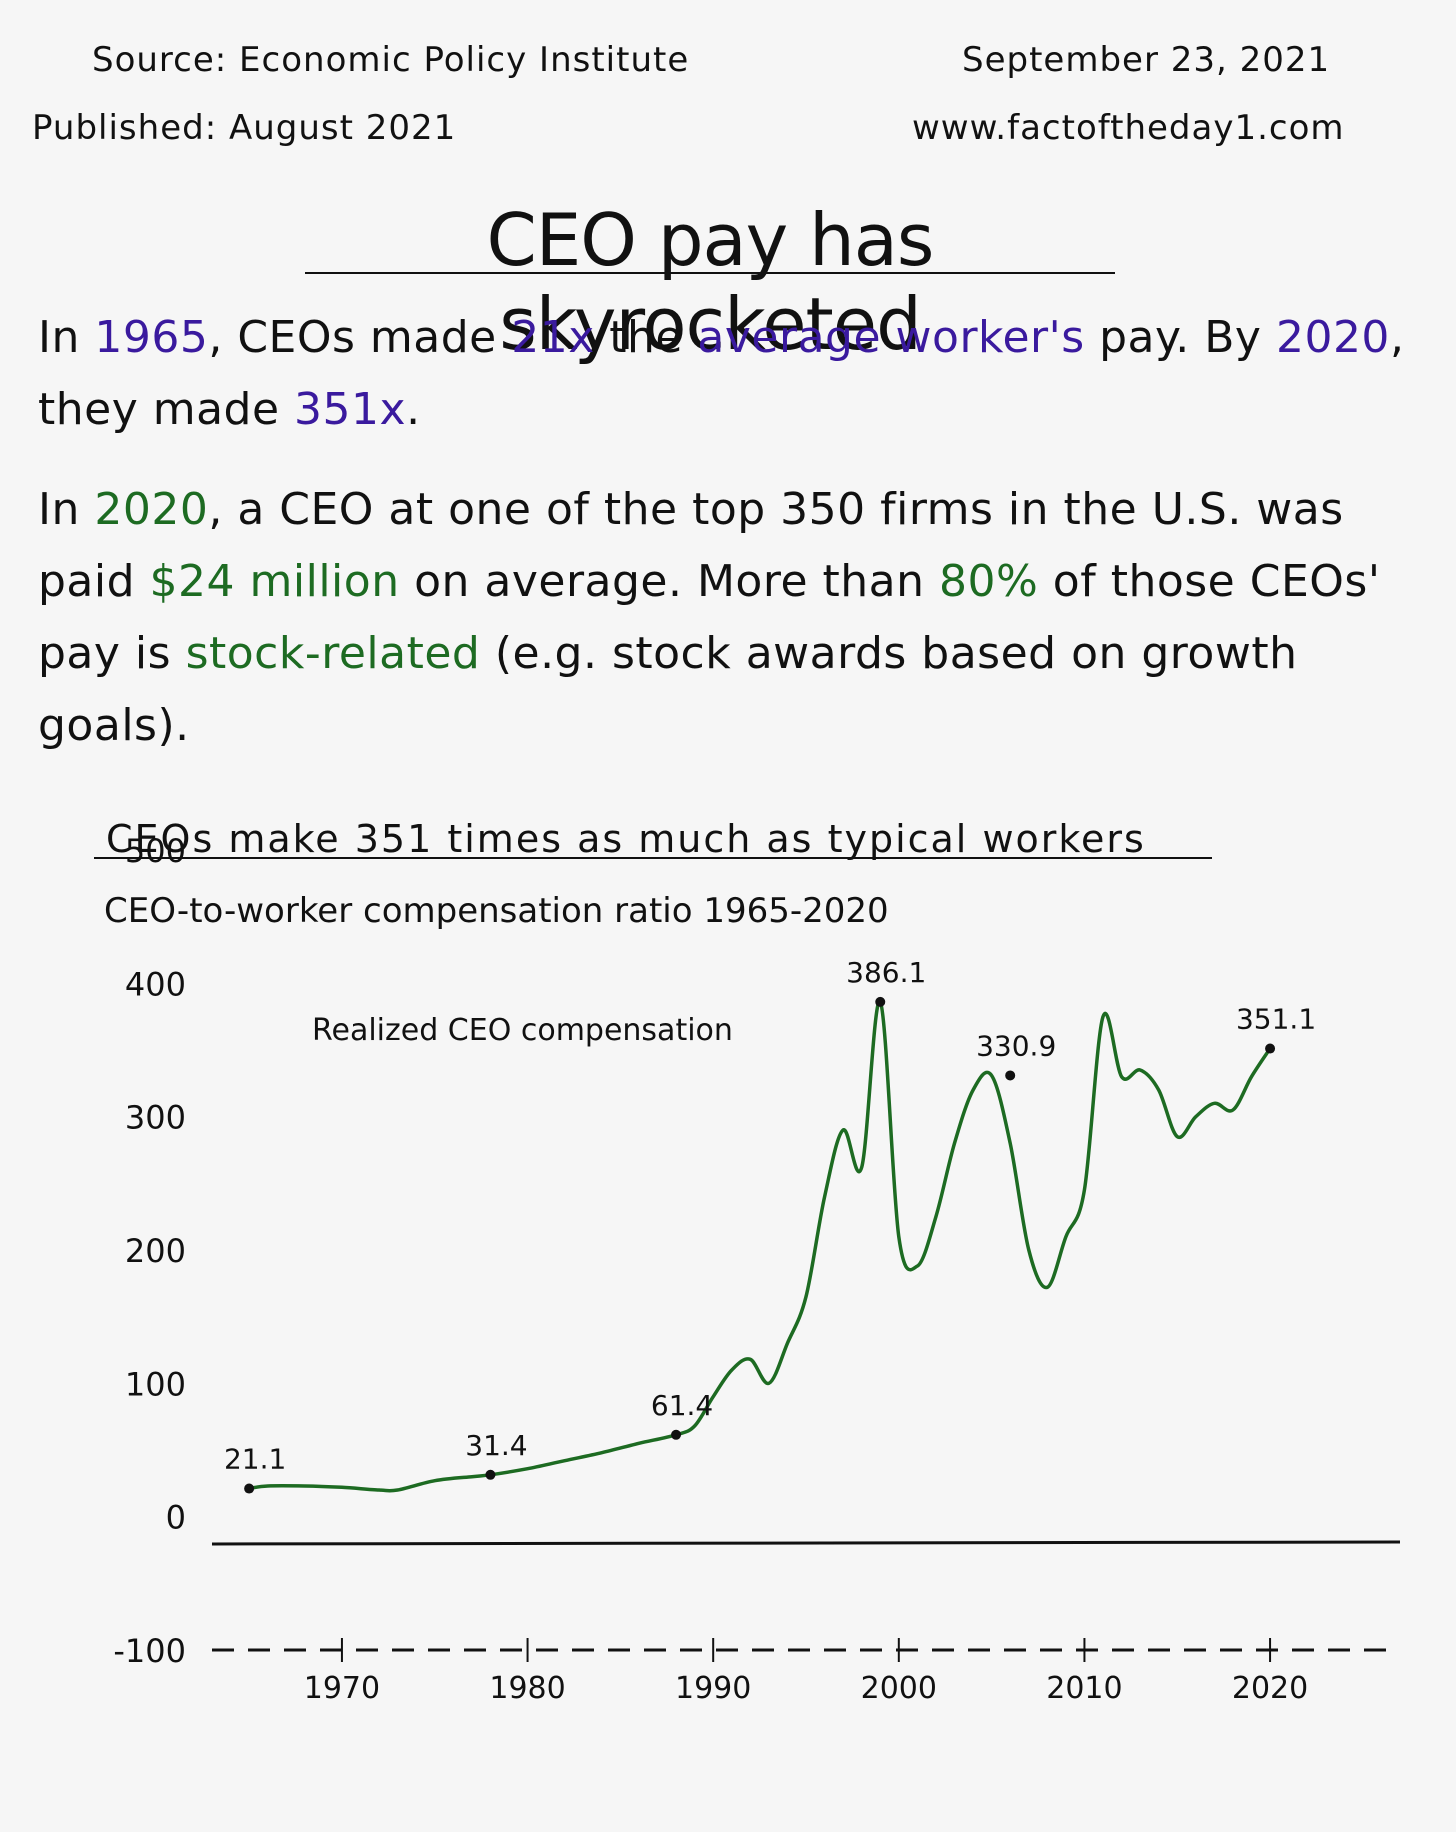 This screenshot has width=1456, height=1832. Describe the element at coordinates (1270, 1688) in the screenshot. I see `x-tick-label: 2020` at that location.